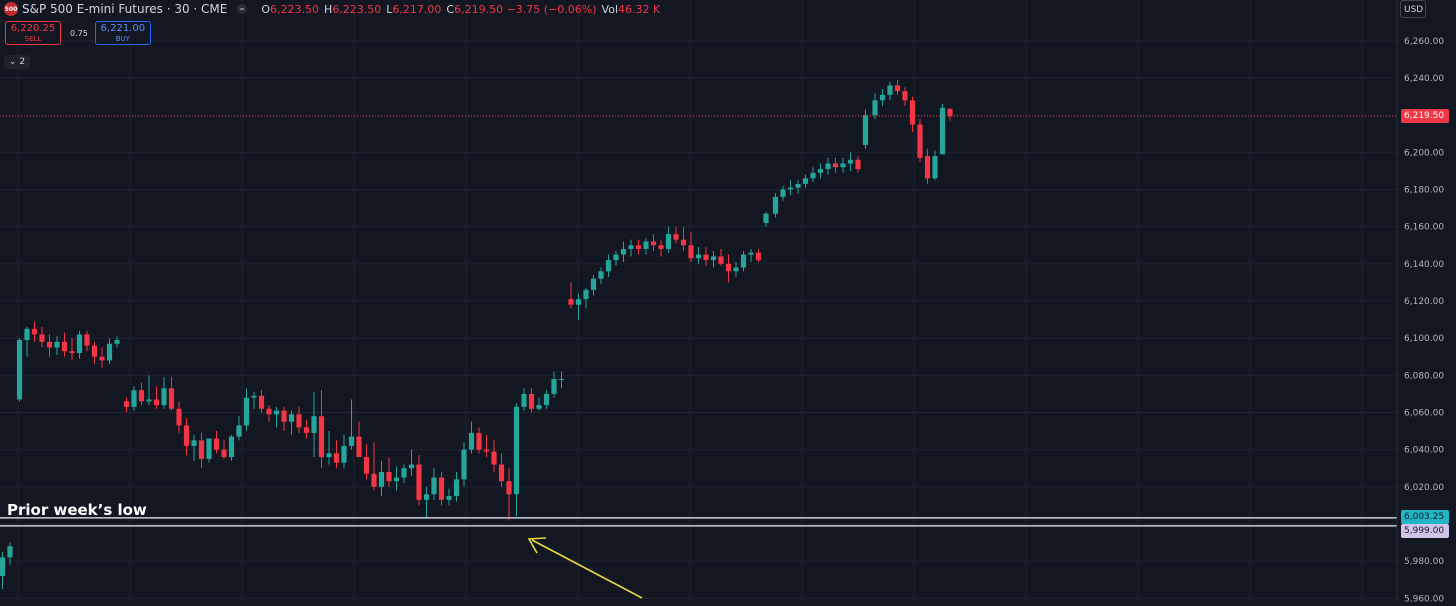 The height and width of the screenshot is (606, 1456). Describe the element at coordinates (266, 9) in the screenshot. I see `ohlc-key: O` at that location.